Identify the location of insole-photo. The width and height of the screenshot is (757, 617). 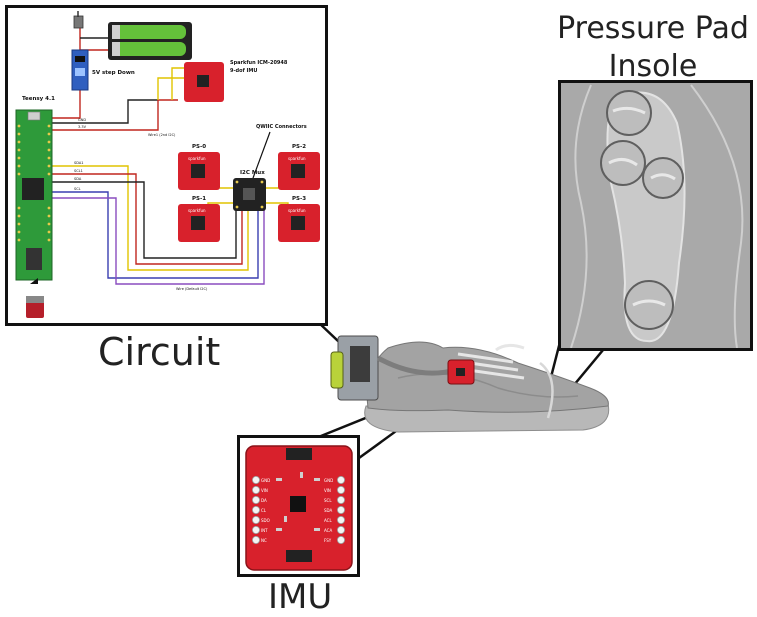
(657, 216).